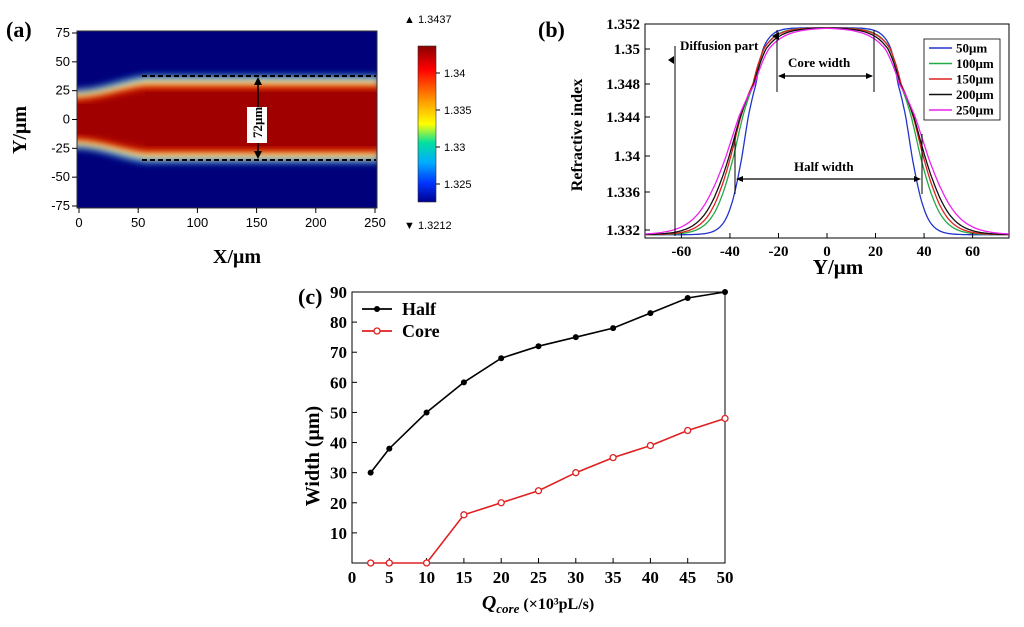  Describe the element at coordinates (538, 577) in the screenshot. I see `x-tick-label: 25` at that location.